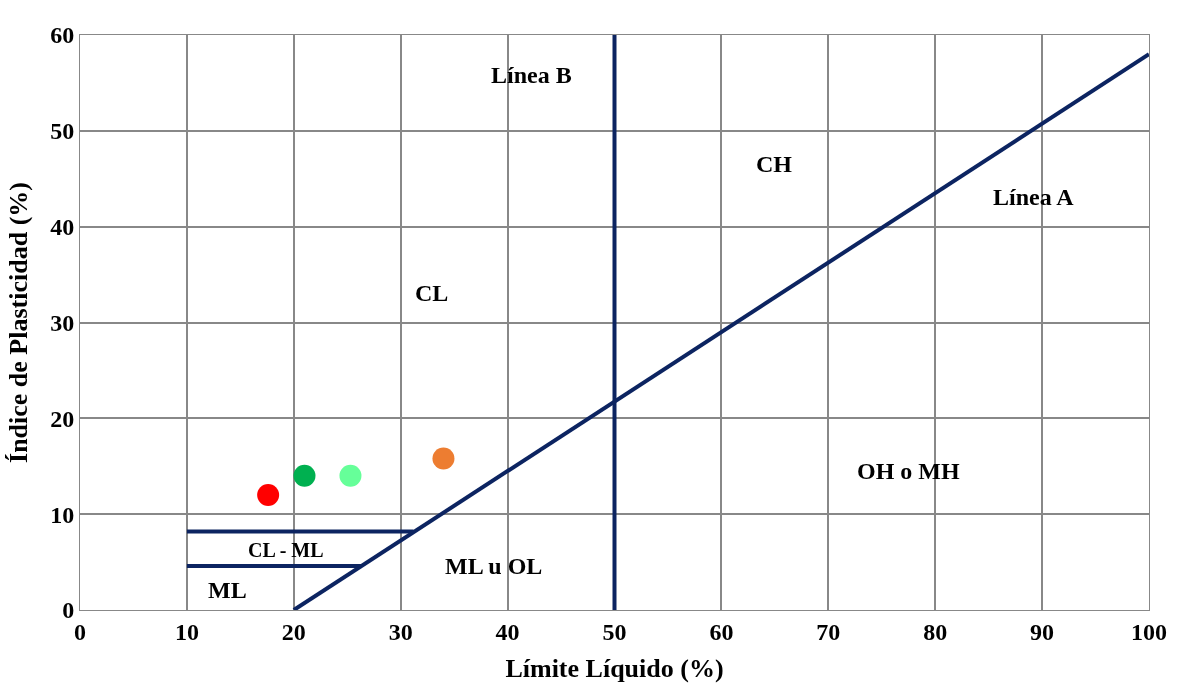 This screenshot has width=1194, height=690. Describe the element at coordinates (721, 631) in the screenshot. I see `x-tick-label: 60` at that location.